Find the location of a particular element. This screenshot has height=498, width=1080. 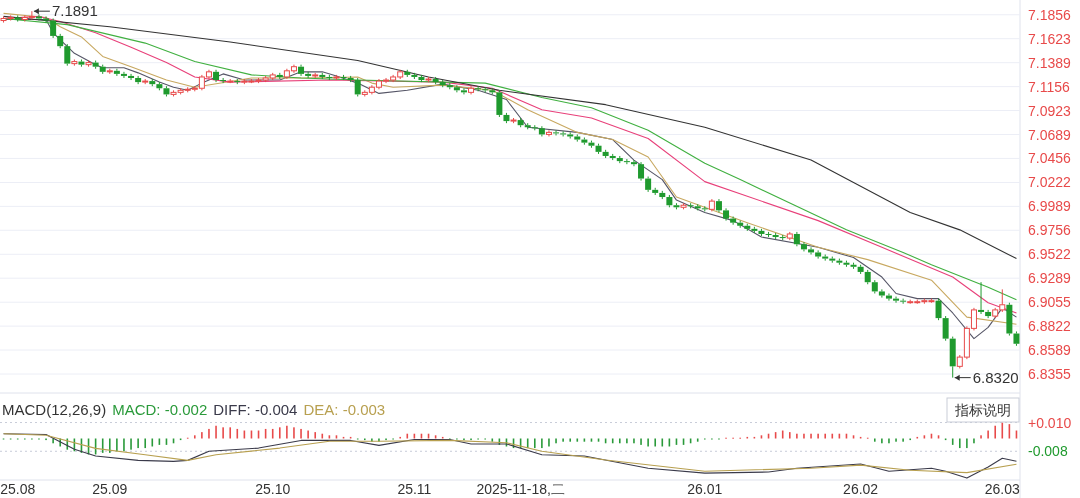

y-tick-label: 6.9289 is located at coordinates (1050, 278).